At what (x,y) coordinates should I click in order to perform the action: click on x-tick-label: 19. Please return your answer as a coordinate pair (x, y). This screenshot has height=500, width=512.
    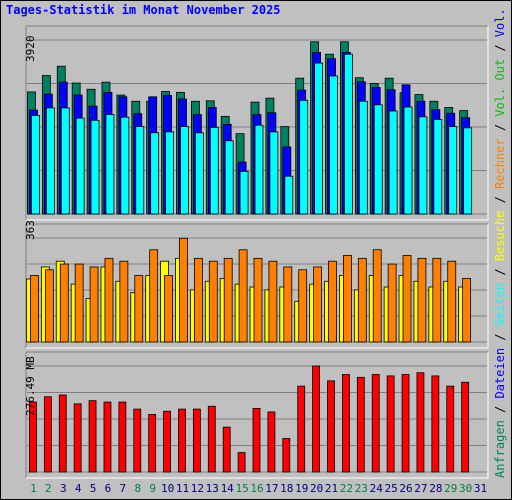
    Looking at the image, I should click on (302, 488).